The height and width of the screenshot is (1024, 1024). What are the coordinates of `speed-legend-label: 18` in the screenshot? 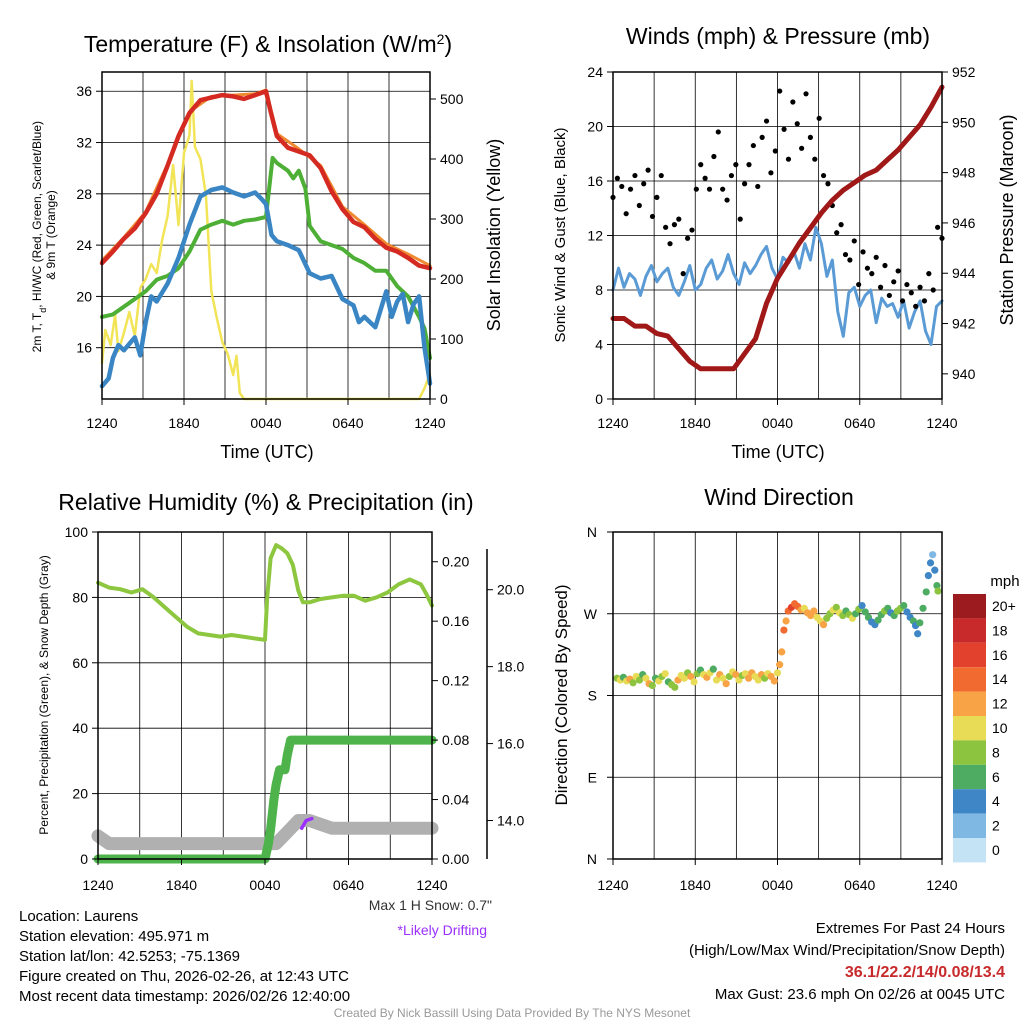 It's located at (1000, 630).